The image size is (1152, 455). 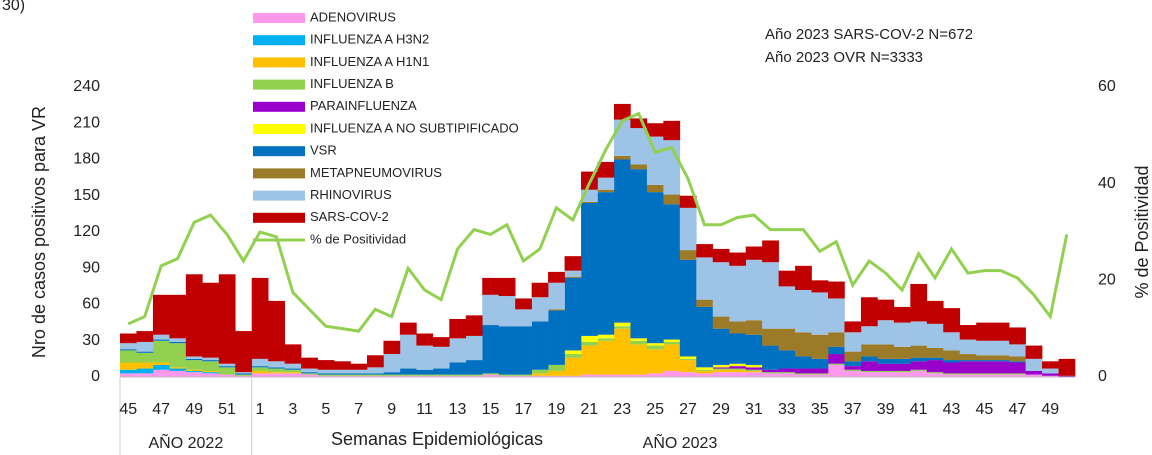 I want to click on x-tick-label: 45, so click(x=985, y=409).